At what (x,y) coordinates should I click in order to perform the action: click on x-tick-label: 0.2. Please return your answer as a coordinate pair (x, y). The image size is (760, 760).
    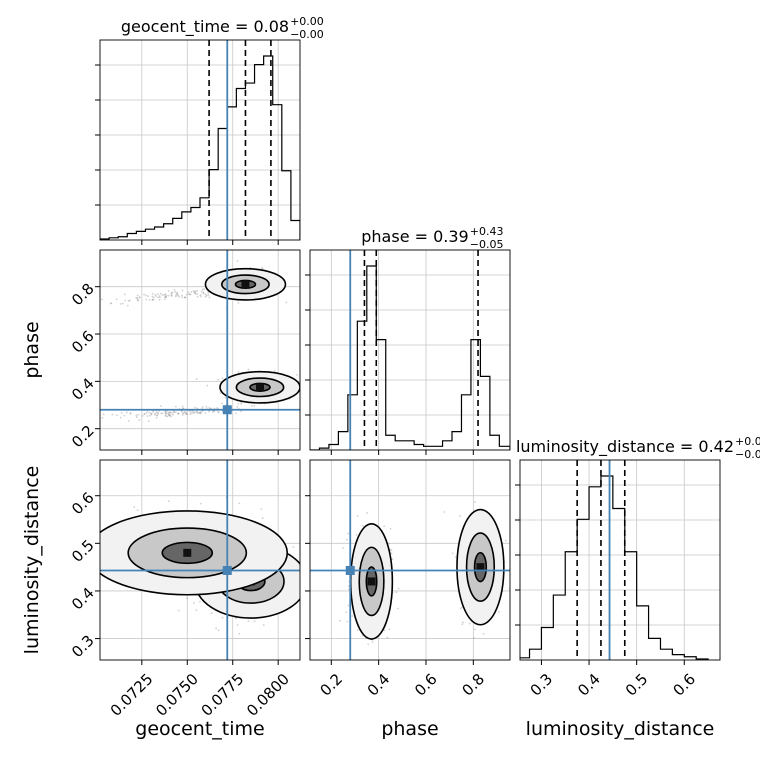
    Looking at the image, I should click on (331, 685).